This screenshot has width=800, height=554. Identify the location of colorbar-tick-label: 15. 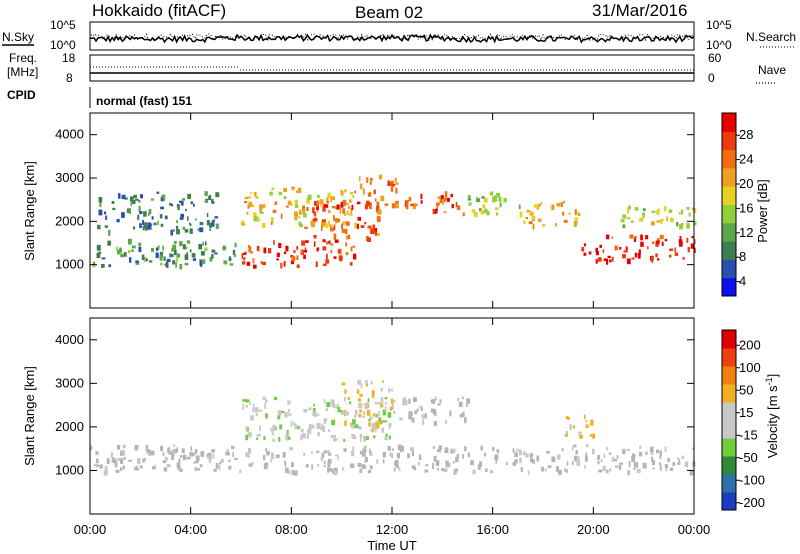
(746, 412).